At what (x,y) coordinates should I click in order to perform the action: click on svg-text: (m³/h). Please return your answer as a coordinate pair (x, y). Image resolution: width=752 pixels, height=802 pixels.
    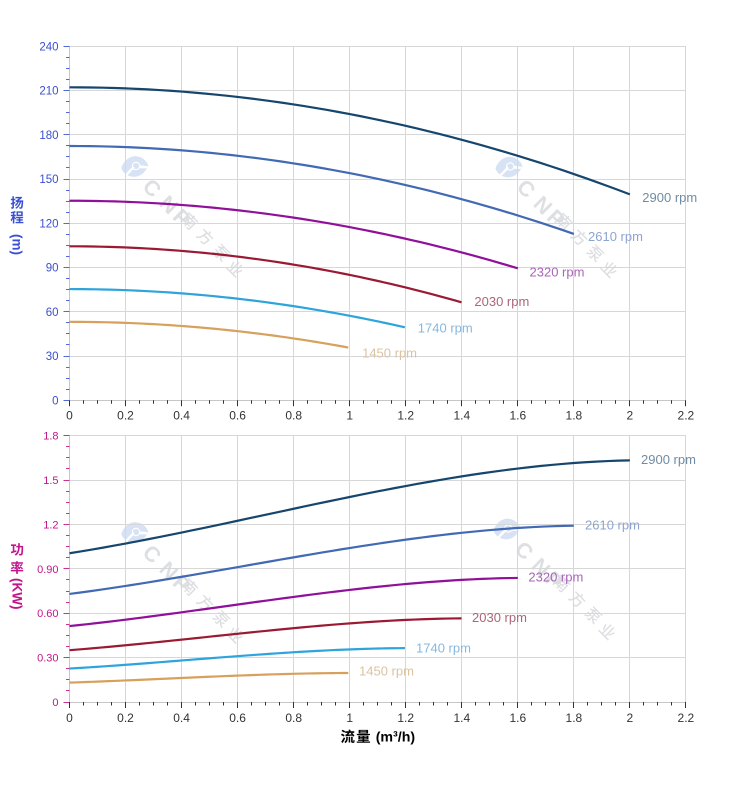
    Looking at the image, I should click on (396, 737).